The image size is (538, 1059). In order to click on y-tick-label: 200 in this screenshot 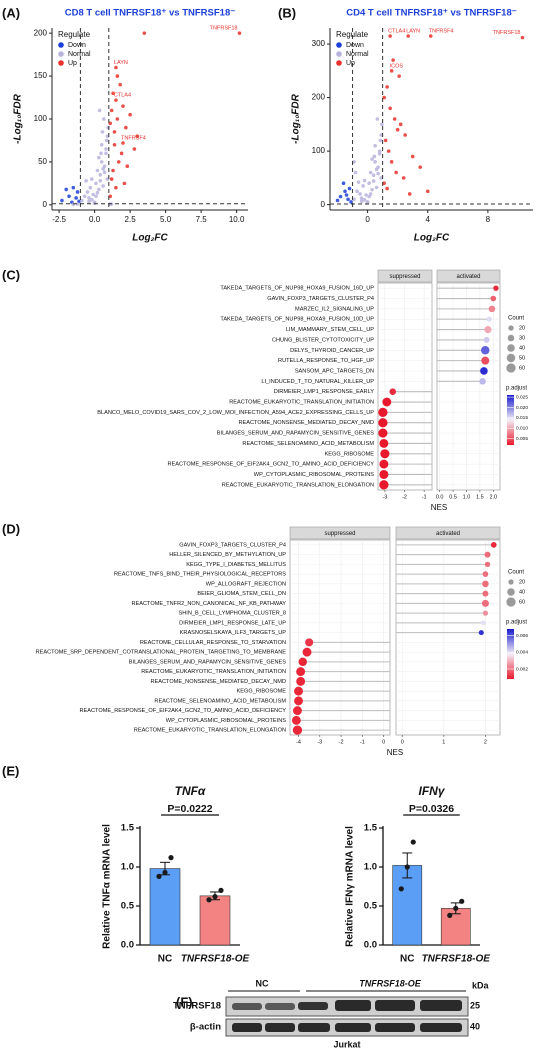, I will do `click(41, 32)`.